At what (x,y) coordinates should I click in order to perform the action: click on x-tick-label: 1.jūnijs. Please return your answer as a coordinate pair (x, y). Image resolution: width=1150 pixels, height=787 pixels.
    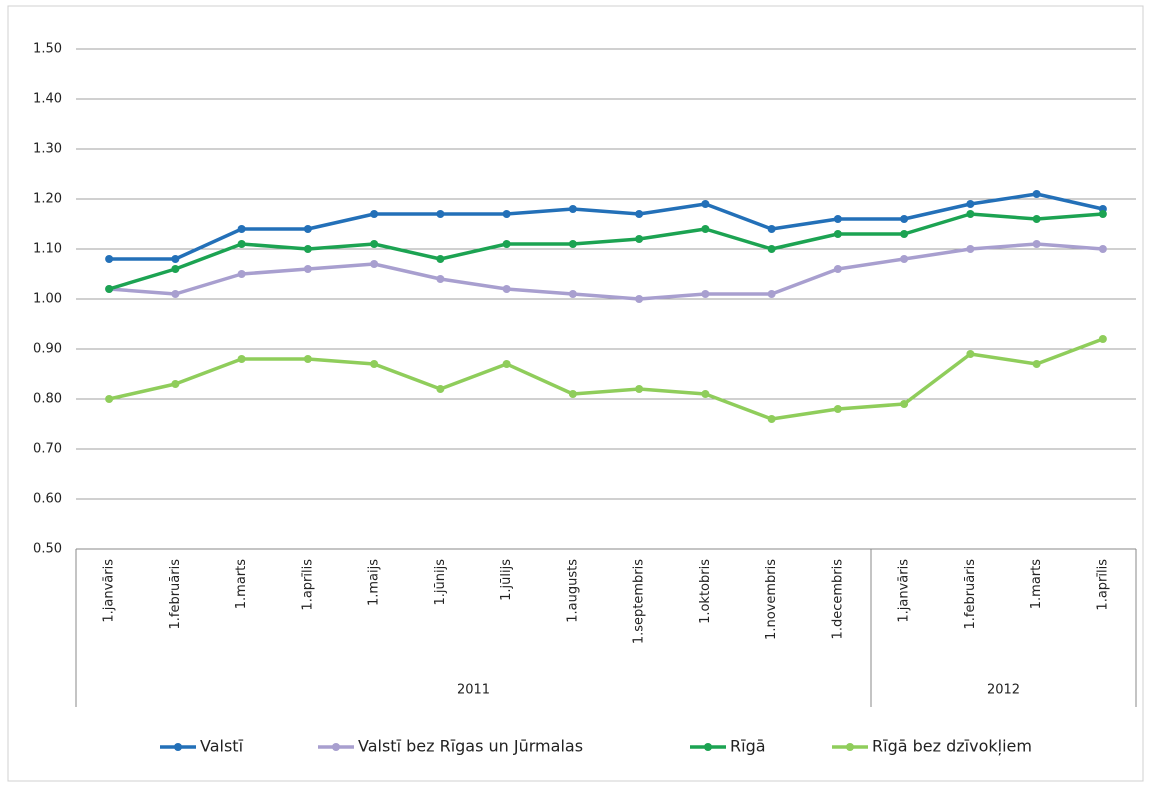
    Looking at the image, I should click on (440, 582).